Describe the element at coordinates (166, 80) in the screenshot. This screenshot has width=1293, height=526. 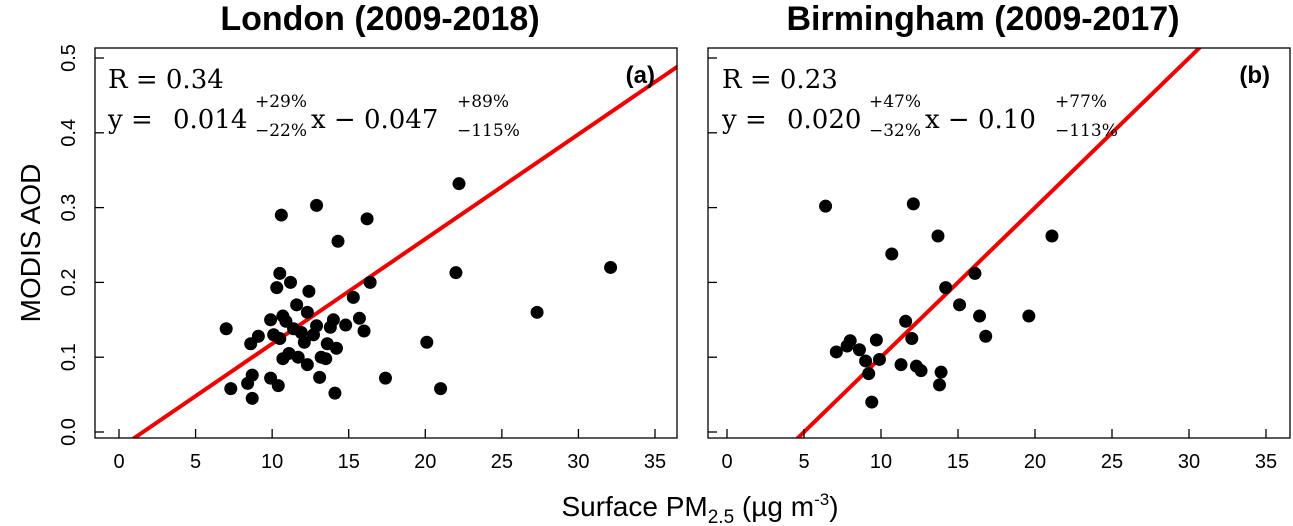
I see `r-annotation: R = 0.34` at that location.